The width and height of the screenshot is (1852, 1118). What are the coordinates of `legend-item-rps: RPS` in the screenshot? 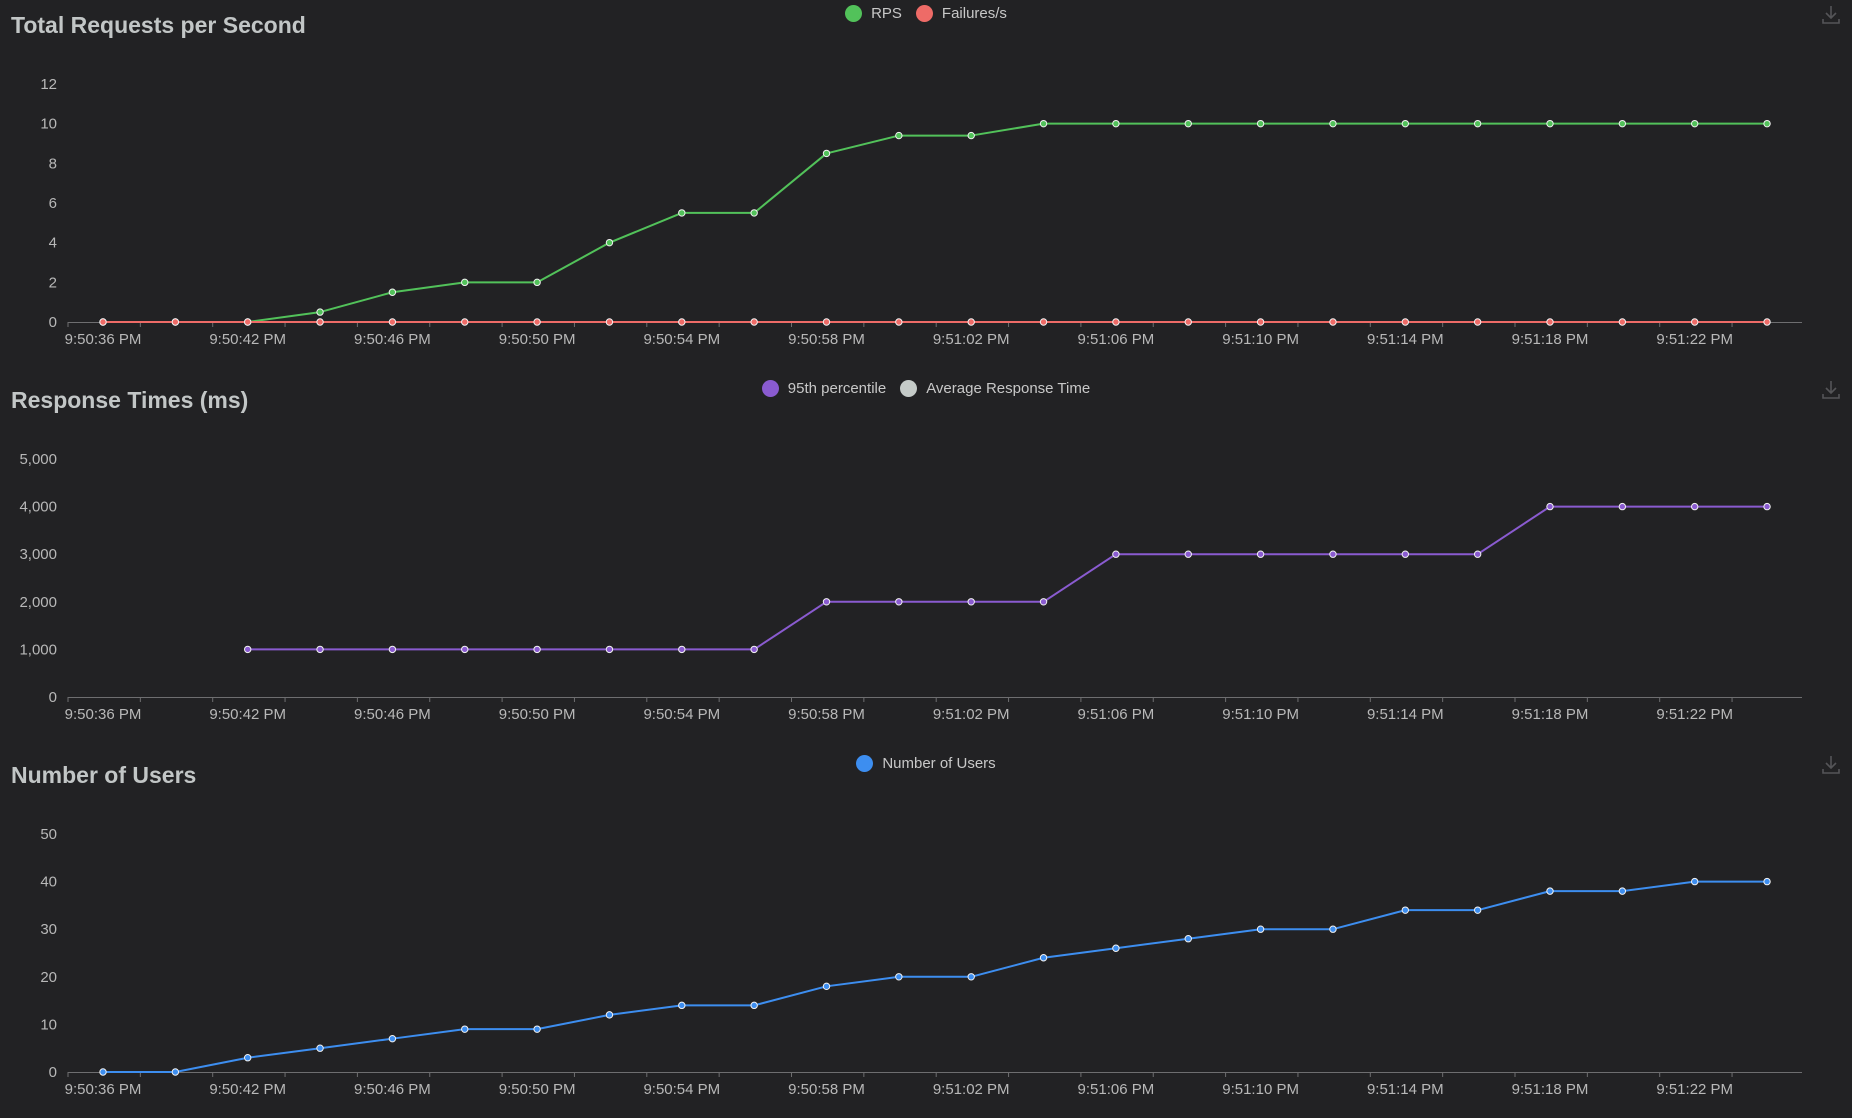 It's located at (873, 13).